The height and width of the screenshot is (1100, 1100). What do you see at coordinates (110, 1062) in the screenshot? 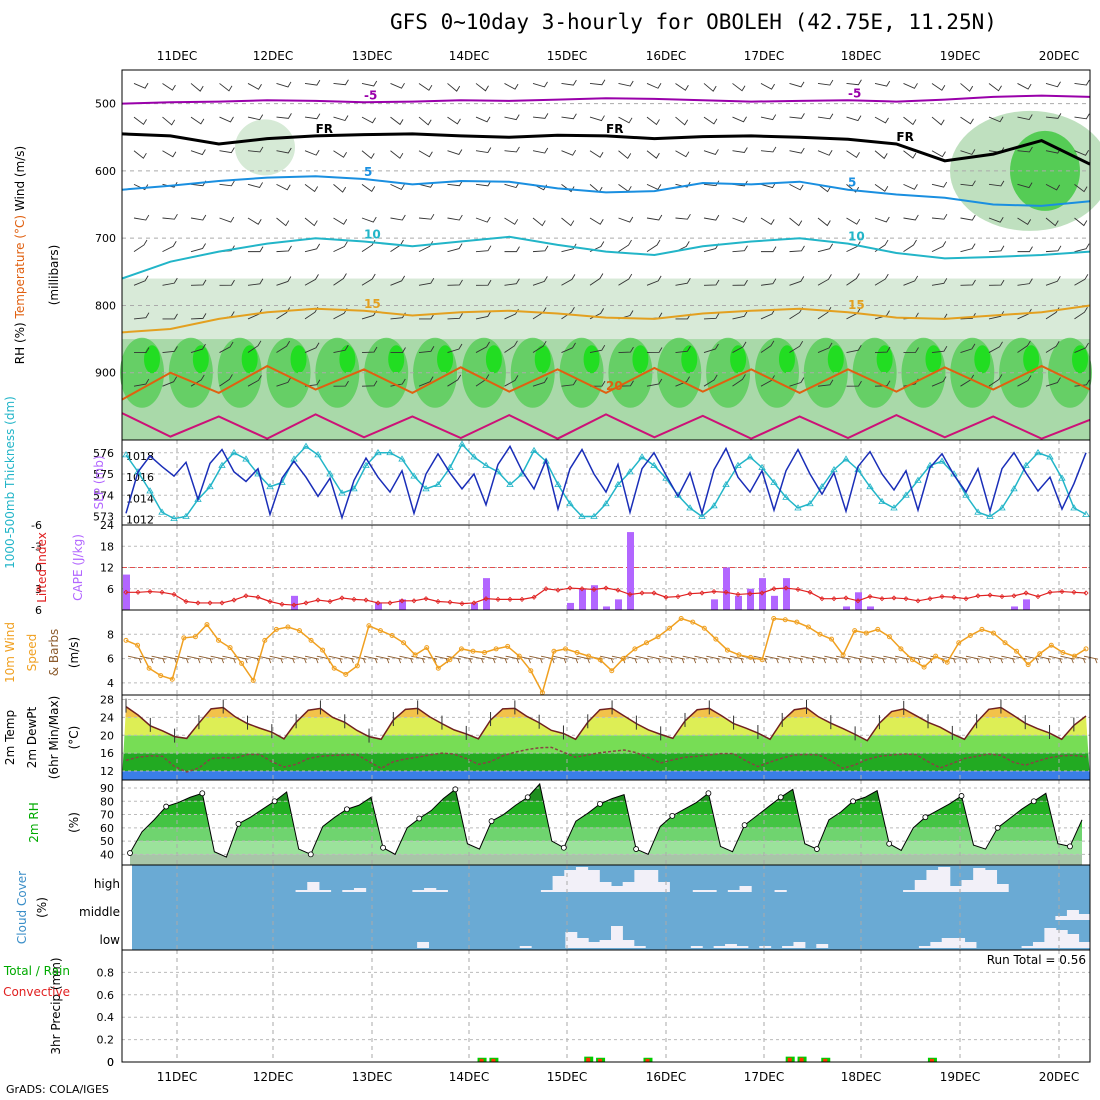
I see `tick-label-precip: 0` at bounding box center [110, 1062].